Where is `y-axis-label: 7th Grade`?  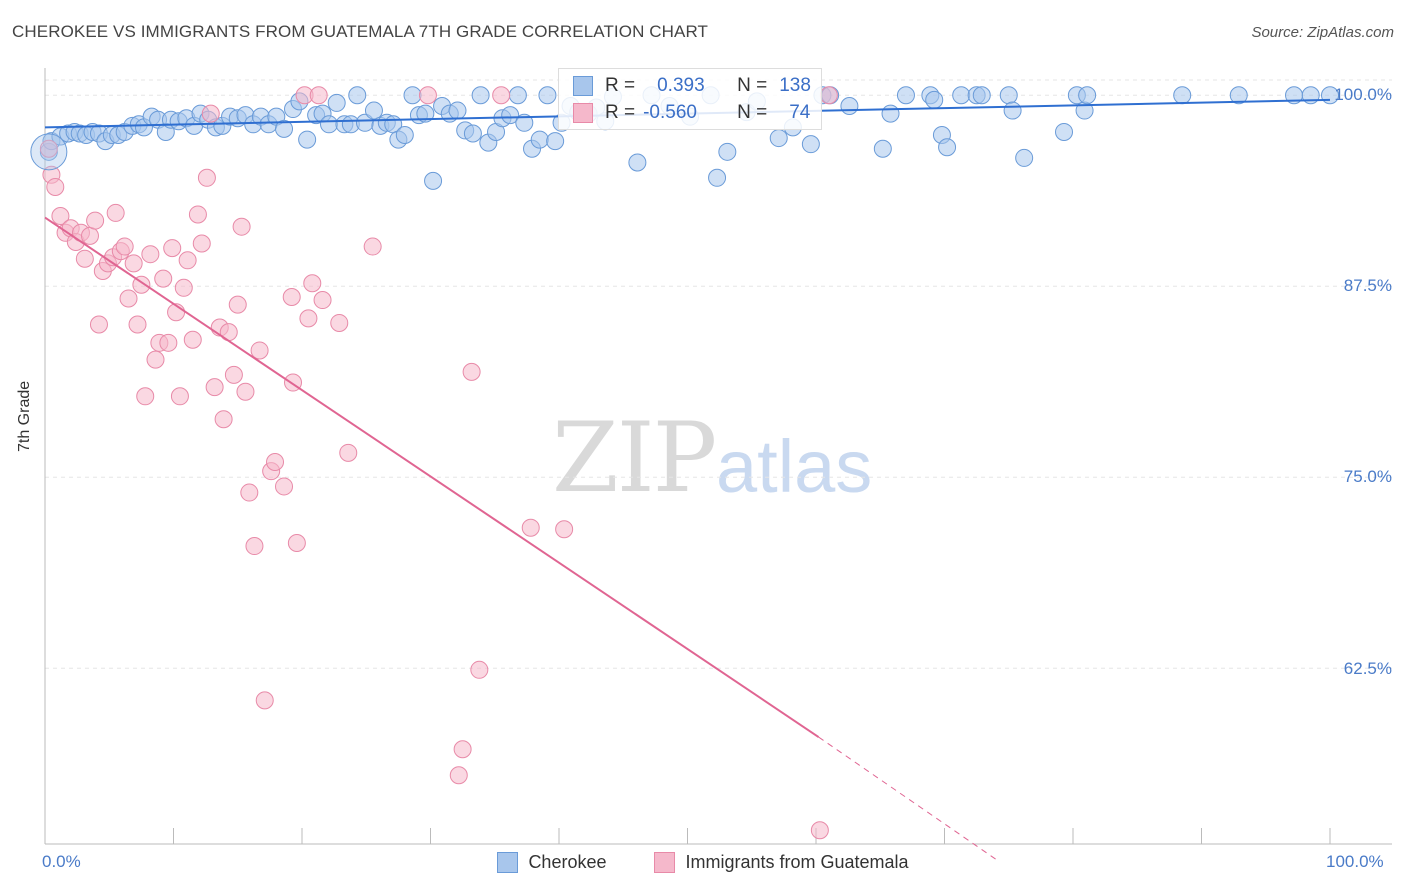
y-axis-label: 7th Grade is located at coordinates (24, 416).